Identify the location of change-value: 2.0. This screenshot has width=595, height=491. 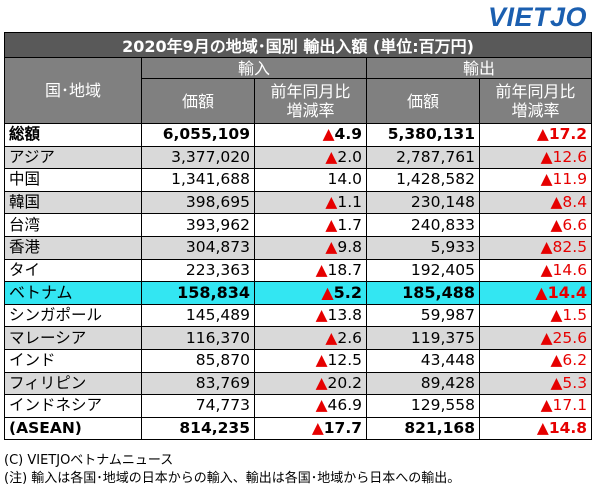
(349, 156).